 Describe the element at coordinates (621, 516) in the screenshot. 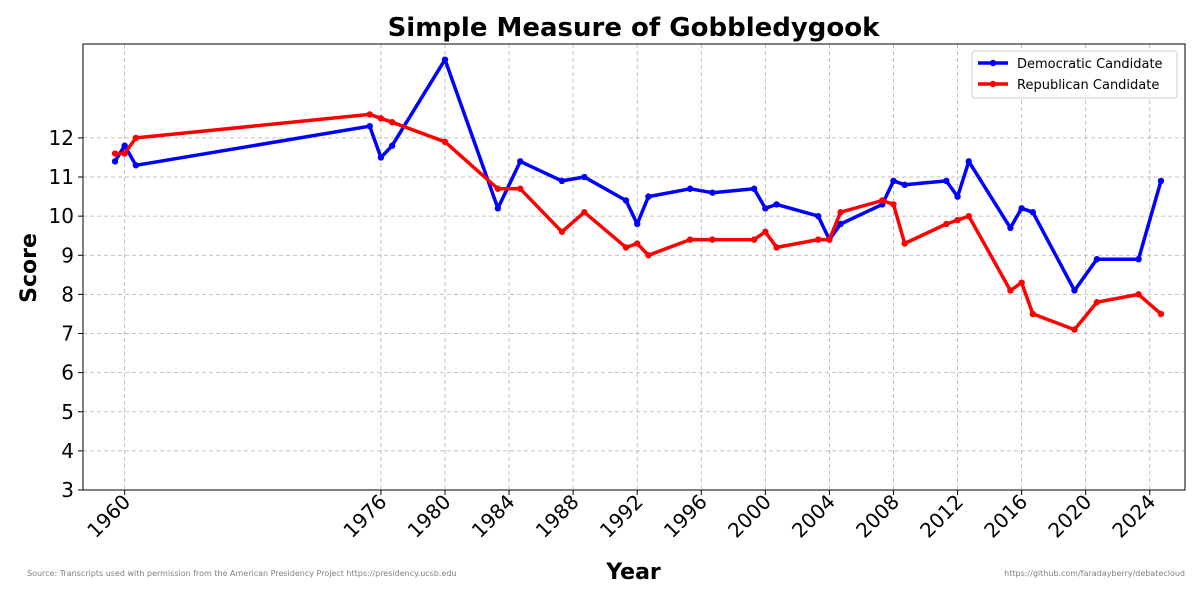

I see `x-tick-label: 1992` at that location.